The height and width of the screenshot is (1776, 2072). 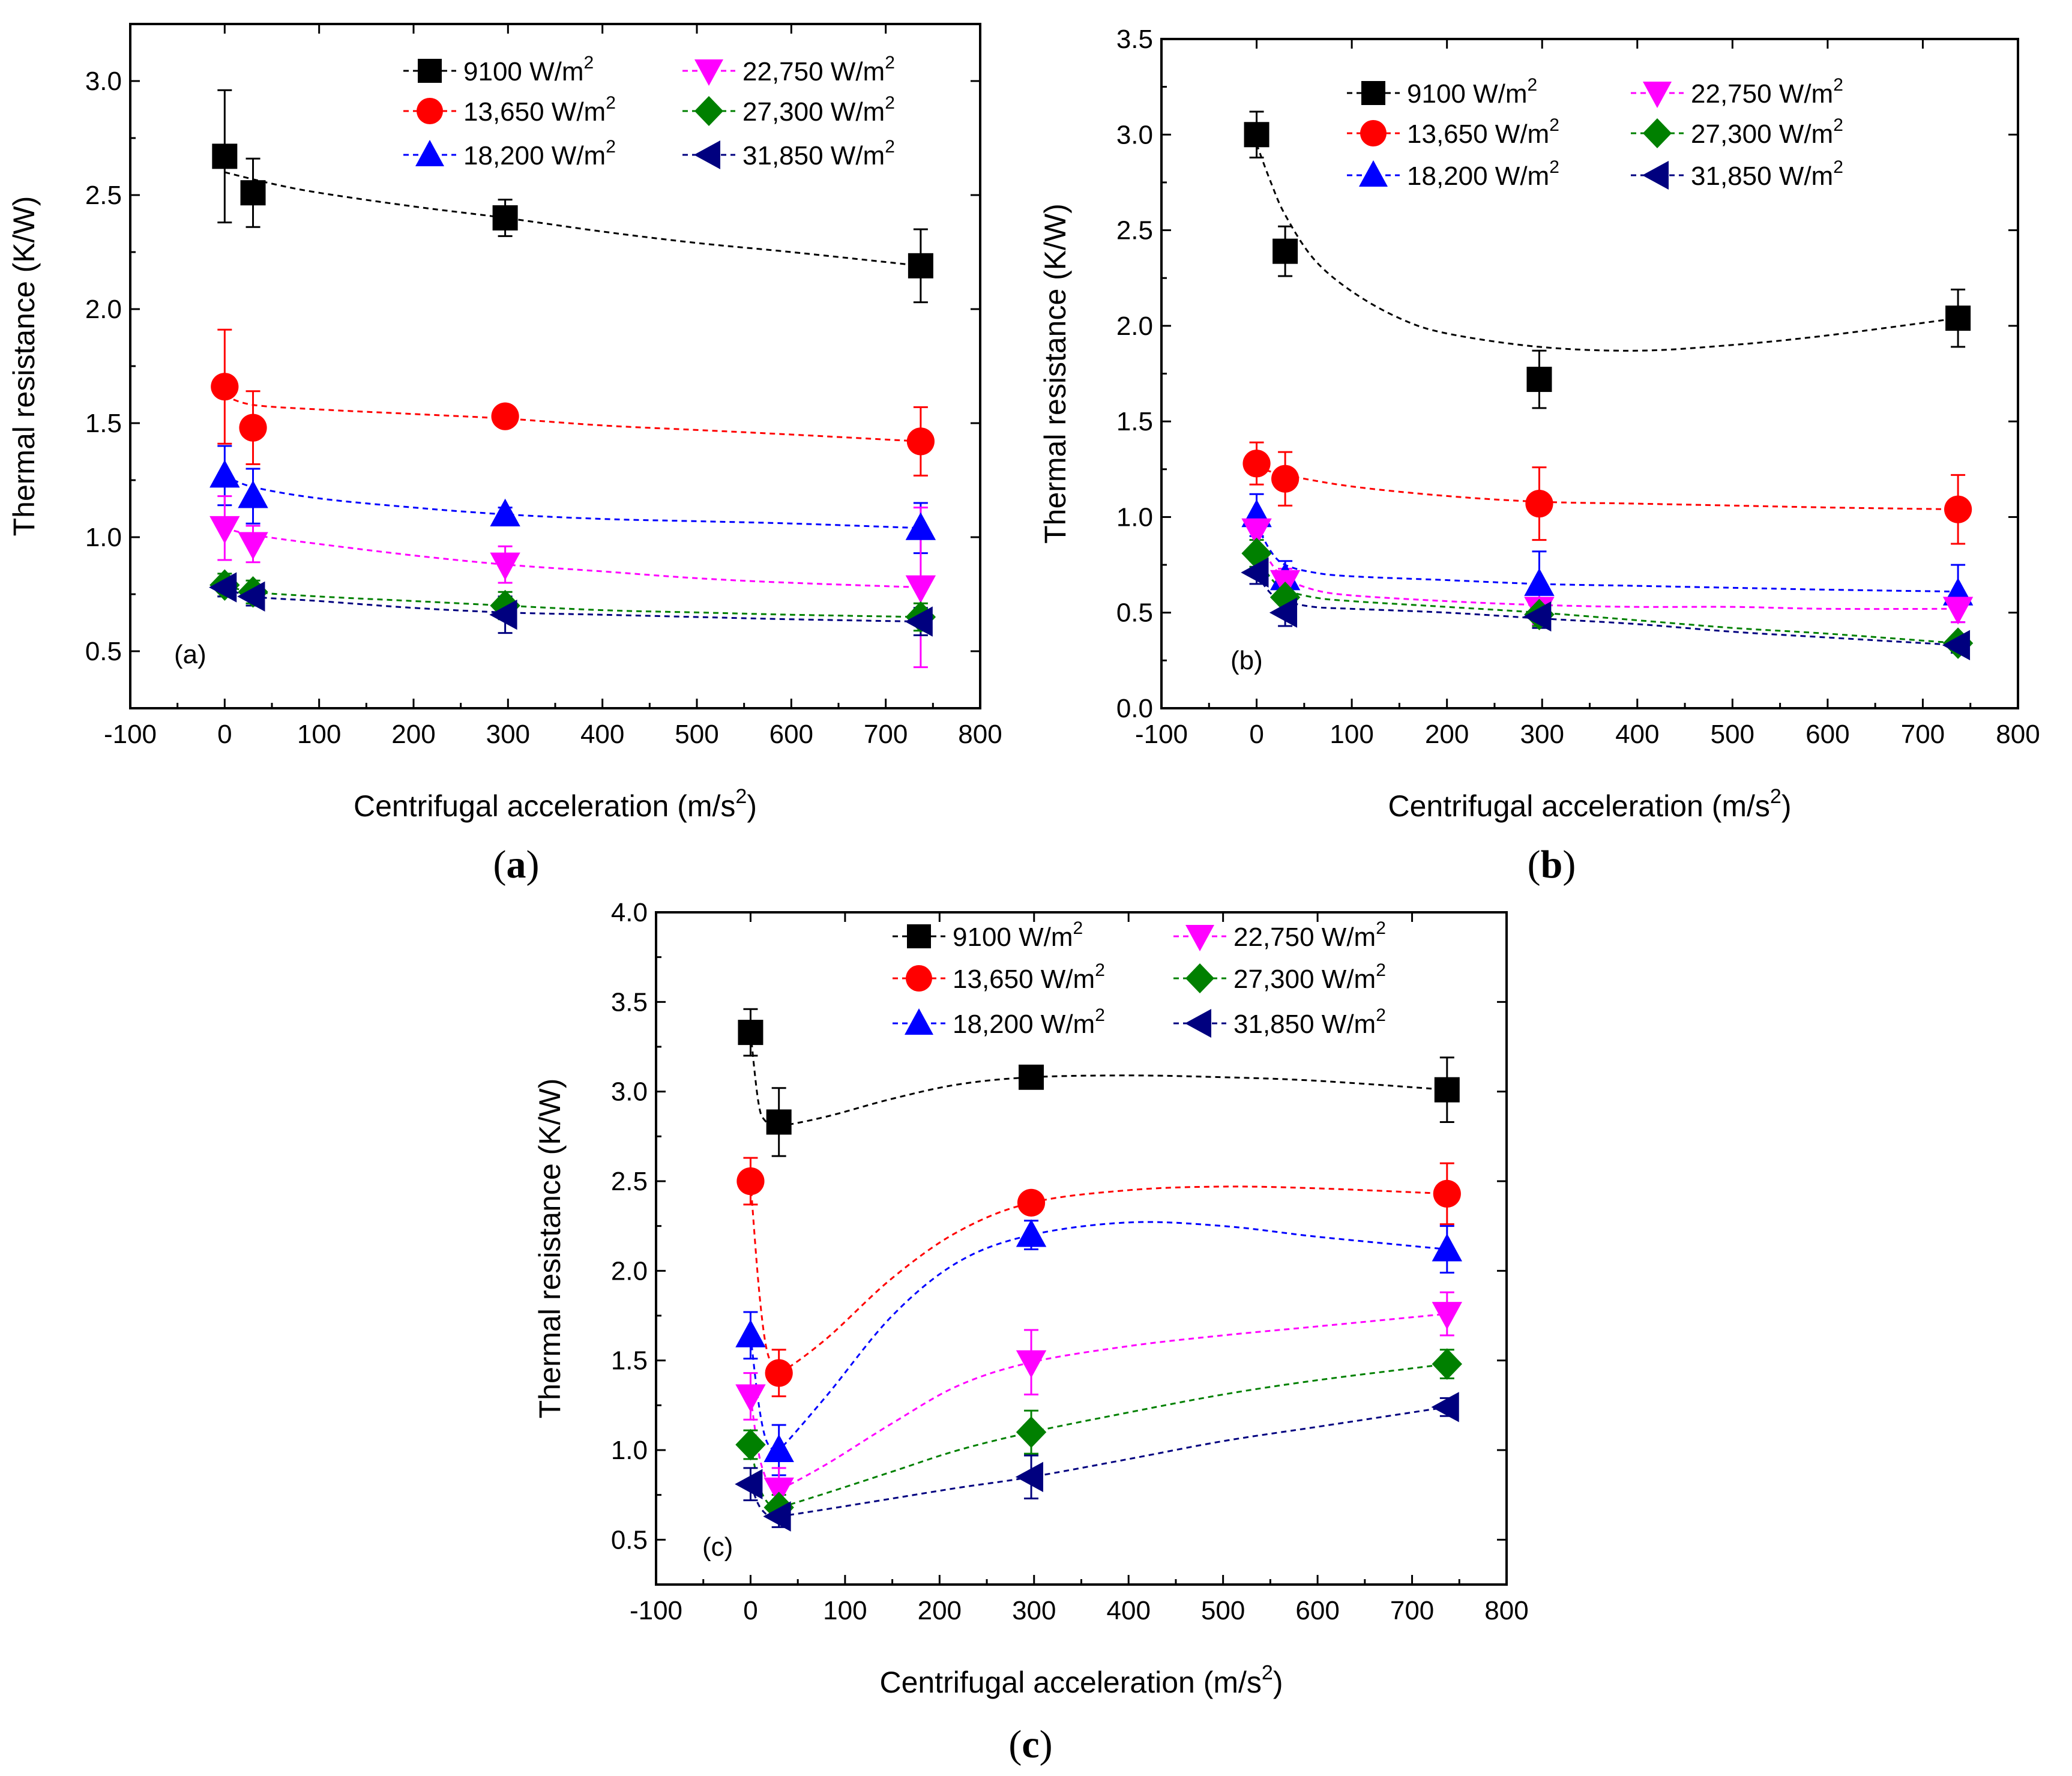 What do you see at coordinates (1732, 734) in the screenshot?
I see `x-tick-label: 500` at bounding box center [1732, 734].